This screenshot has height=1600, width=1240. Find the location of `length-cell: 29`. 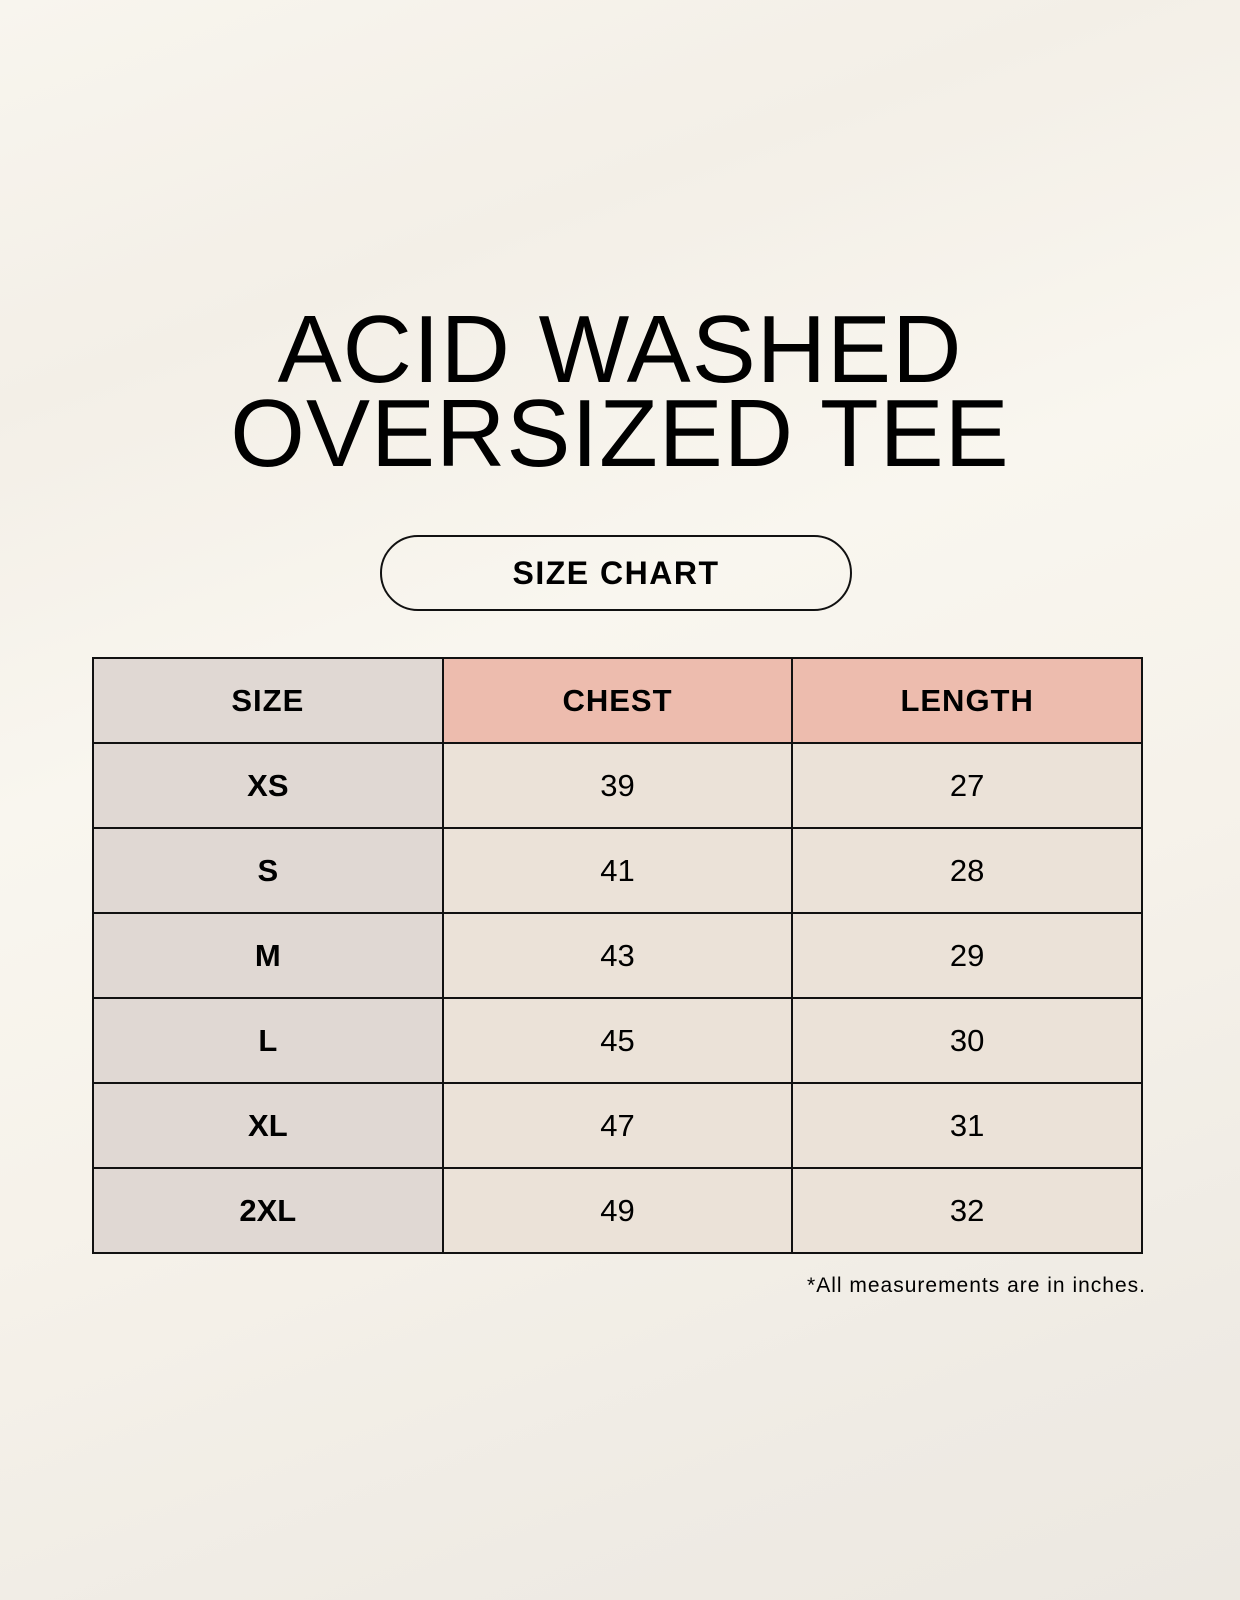

length-cell: 29 is located at coordinates (967, 955).